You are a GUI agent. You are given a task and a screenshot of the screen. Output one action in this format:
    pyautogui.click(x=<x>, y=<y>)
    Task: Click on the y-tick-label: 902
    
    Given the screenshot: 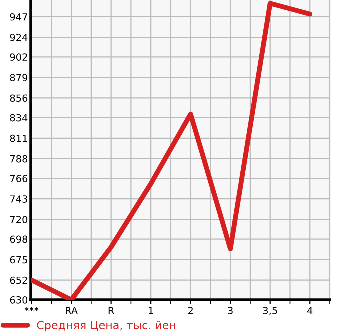 What is the action you would take?
    pyautogui.click(x=19, y=57)
    